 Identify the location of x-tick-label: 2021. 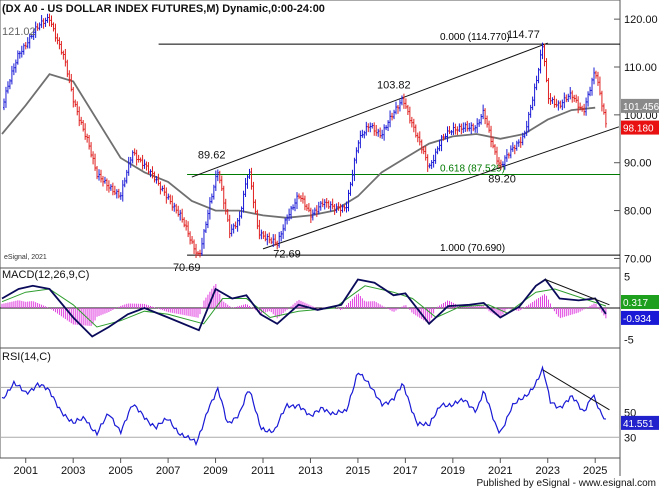
(500, 471).